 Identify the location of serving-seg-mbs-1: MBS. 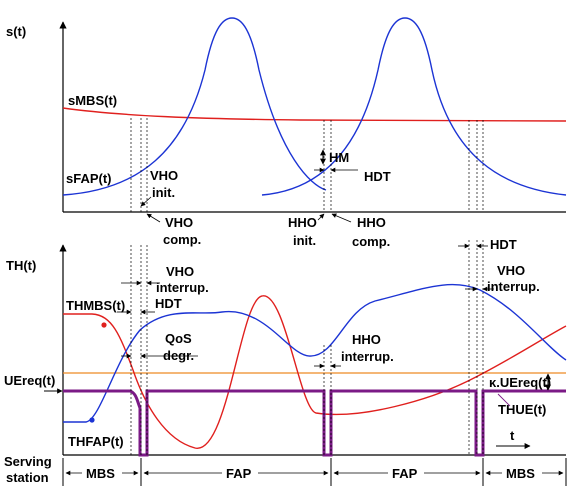
(100, 473).